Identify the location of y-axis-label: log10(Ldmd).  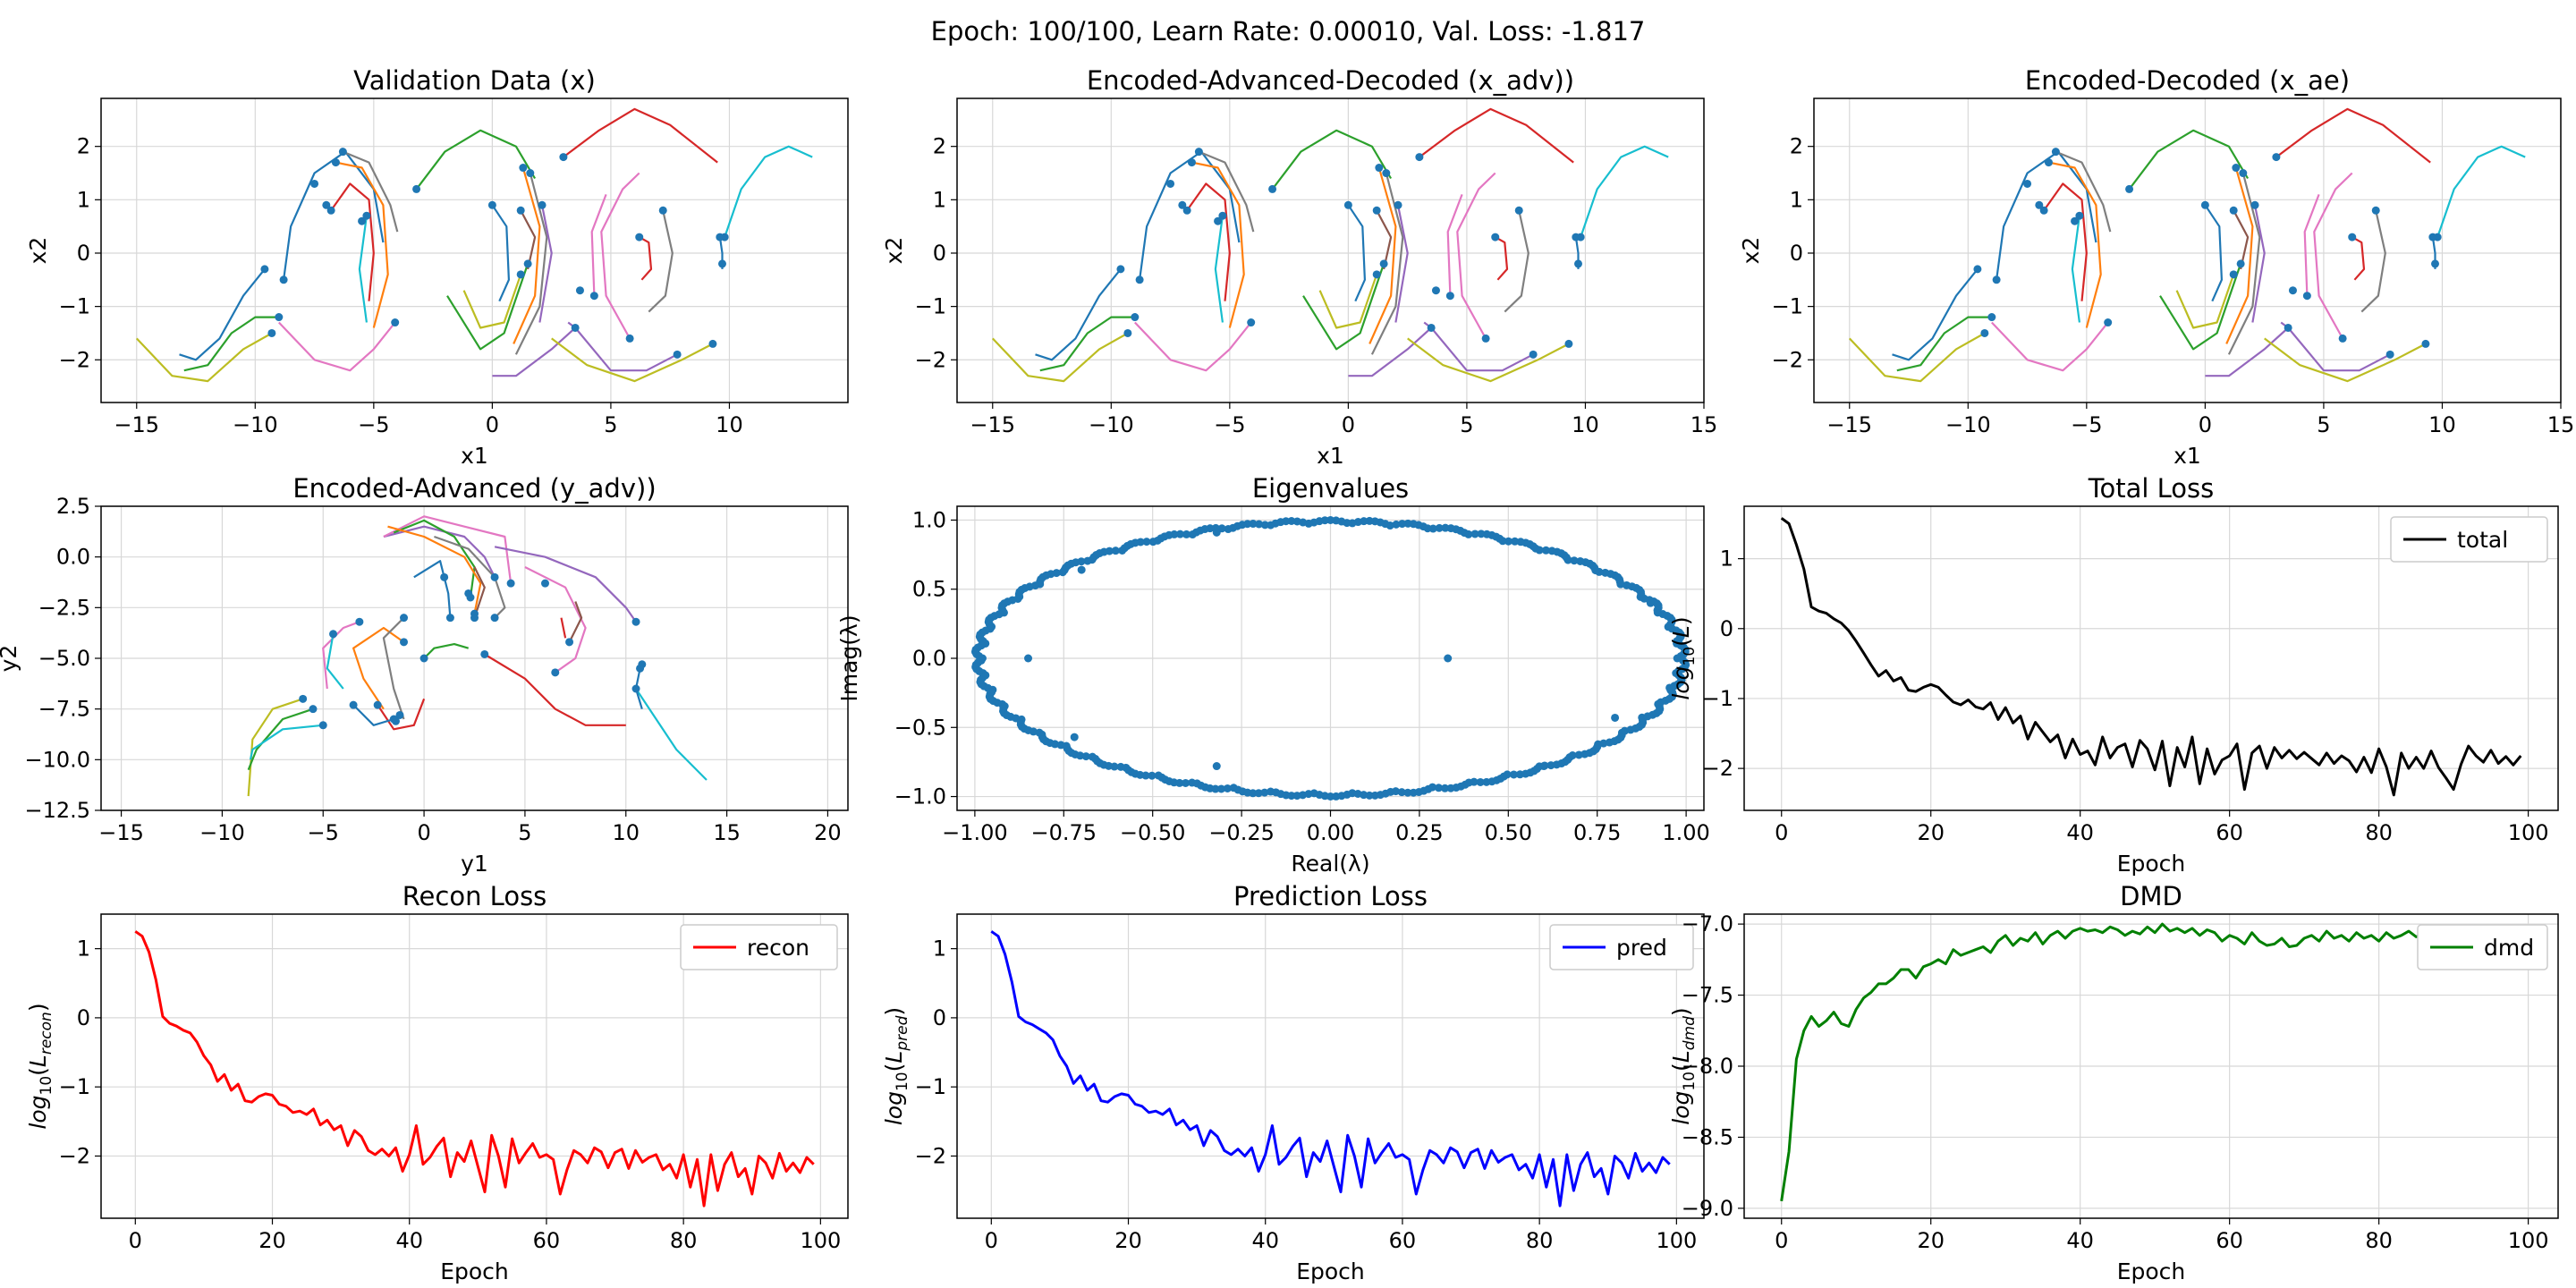
(1683, 1065).